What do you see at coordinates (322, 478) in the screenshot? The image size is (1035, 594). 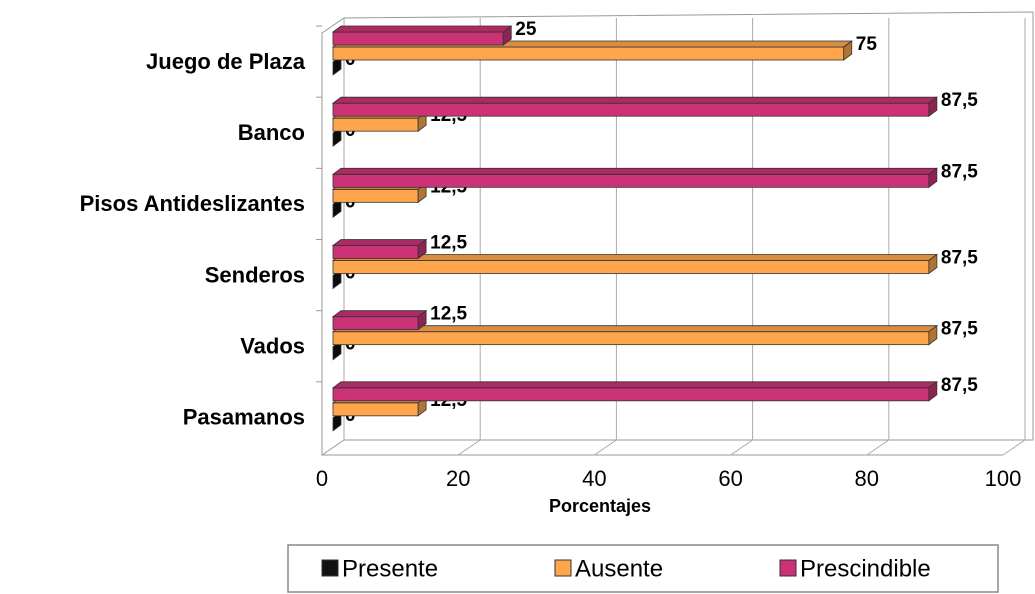 I see `x-tick-label: 0` at bounding box center [322, 478].